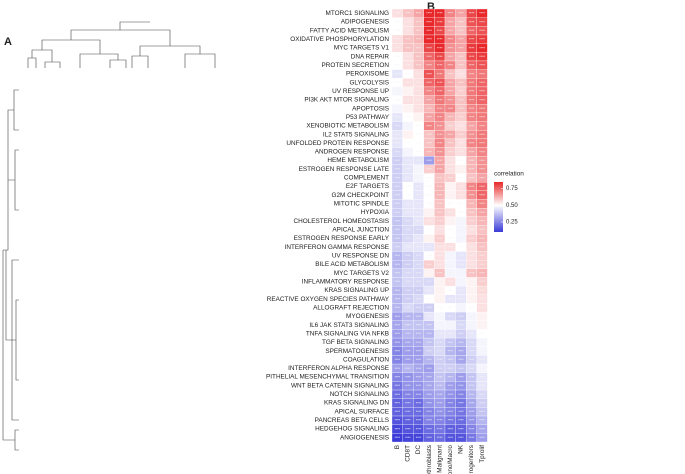 This screenshot has height=474, width=685. What do you see at coordinates (349, 30) in the screenshot?
I see `row-label: FATTY ACID METABOLISM` at bounding box center [349, 30].